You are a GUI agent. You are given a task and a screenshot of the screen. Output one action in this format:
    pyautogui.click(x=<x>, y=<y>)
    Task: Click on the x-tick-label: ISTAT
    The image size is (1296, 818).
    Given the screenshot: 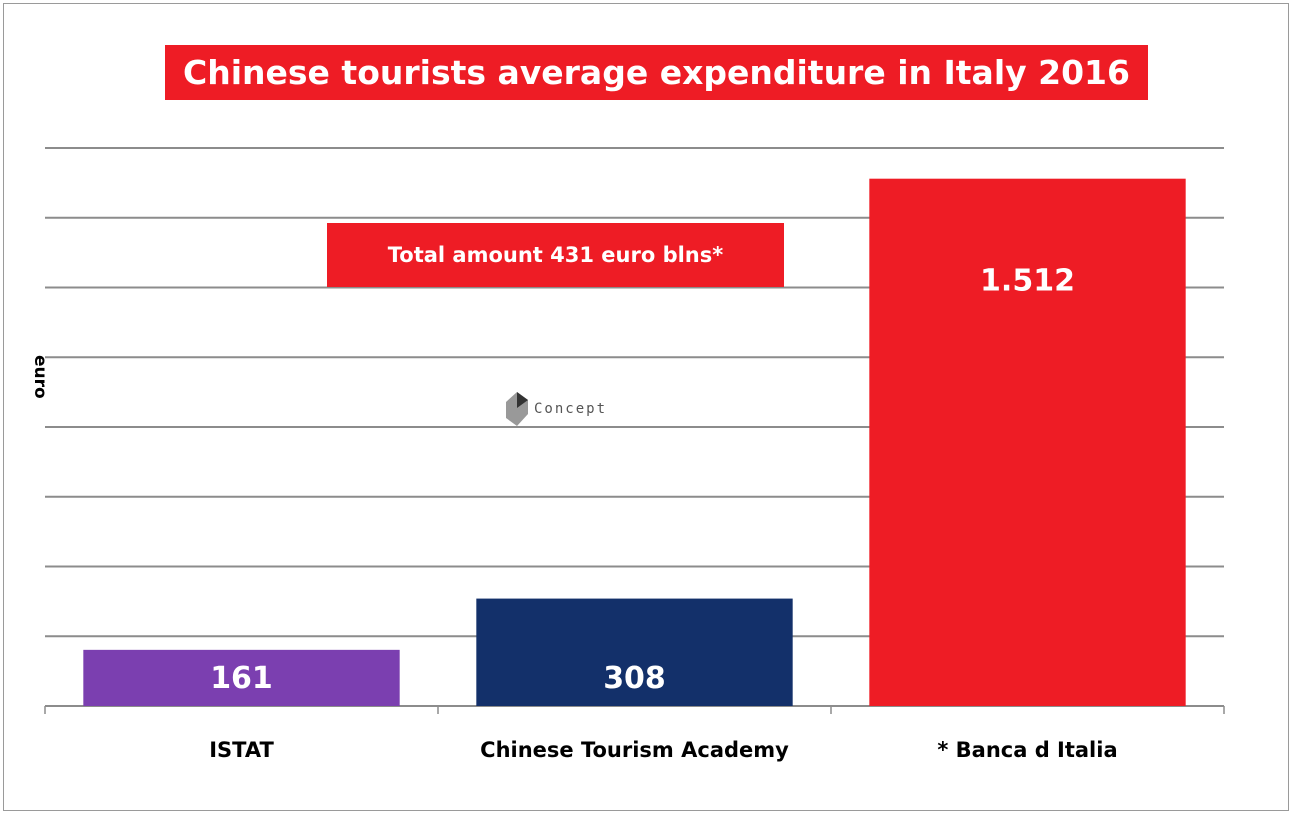 What is the action you would take?
    pyautogui.click(x=241, y=750)
    